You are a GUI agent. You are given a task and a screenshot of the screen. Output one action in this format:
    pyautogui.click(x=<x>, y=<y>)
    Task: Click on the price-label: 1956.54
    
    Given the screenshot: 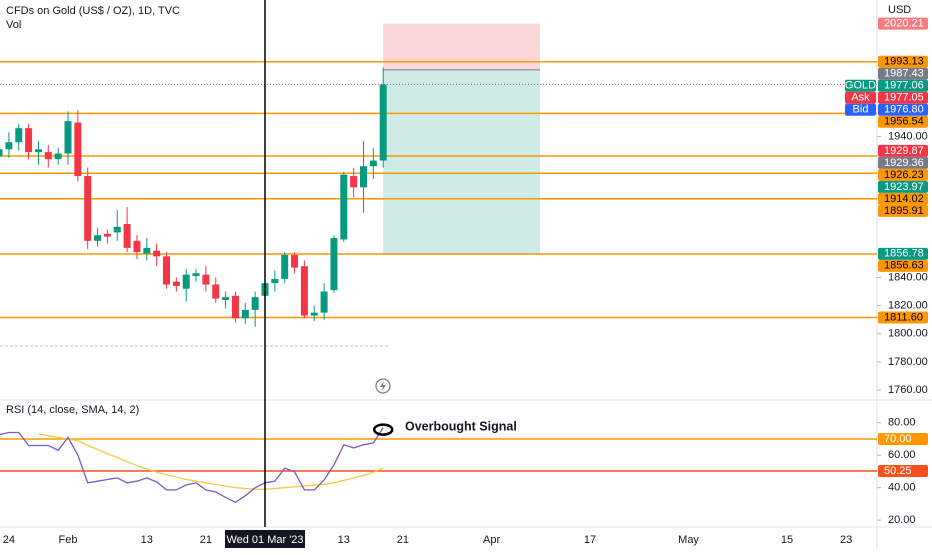 What is the action you would take?
    pyautogui.click(x=904, y=122)
    